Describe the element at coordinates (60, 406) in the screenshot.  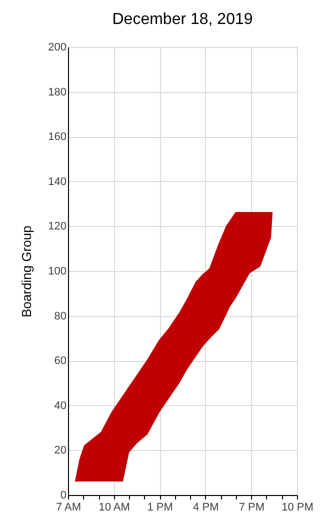
I see `y-tick-label: 40` at that location.